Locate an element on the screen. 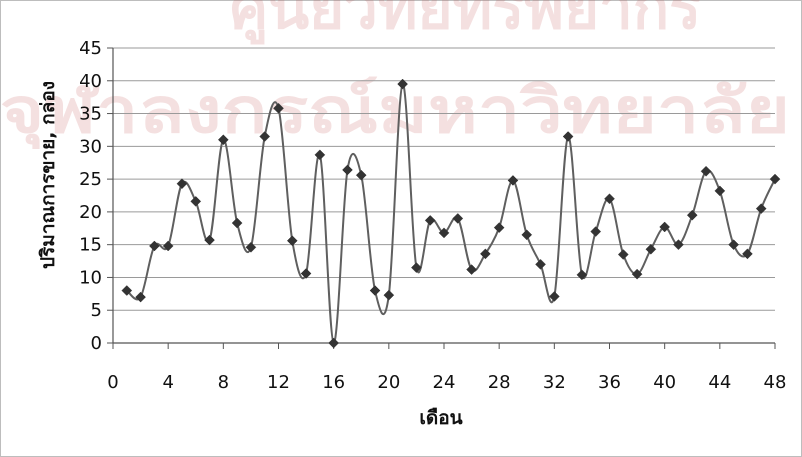  x-tick-label: 32 is located at coordinates (554, 382).